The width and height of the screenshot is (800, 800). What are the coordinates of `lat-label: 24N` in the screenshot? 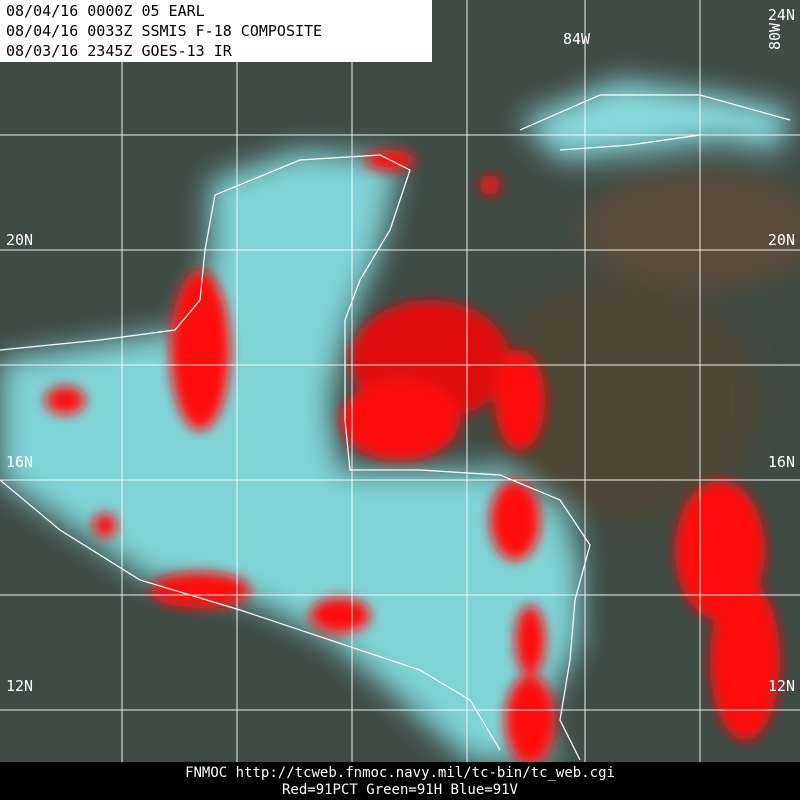 It's located at (781, 15).